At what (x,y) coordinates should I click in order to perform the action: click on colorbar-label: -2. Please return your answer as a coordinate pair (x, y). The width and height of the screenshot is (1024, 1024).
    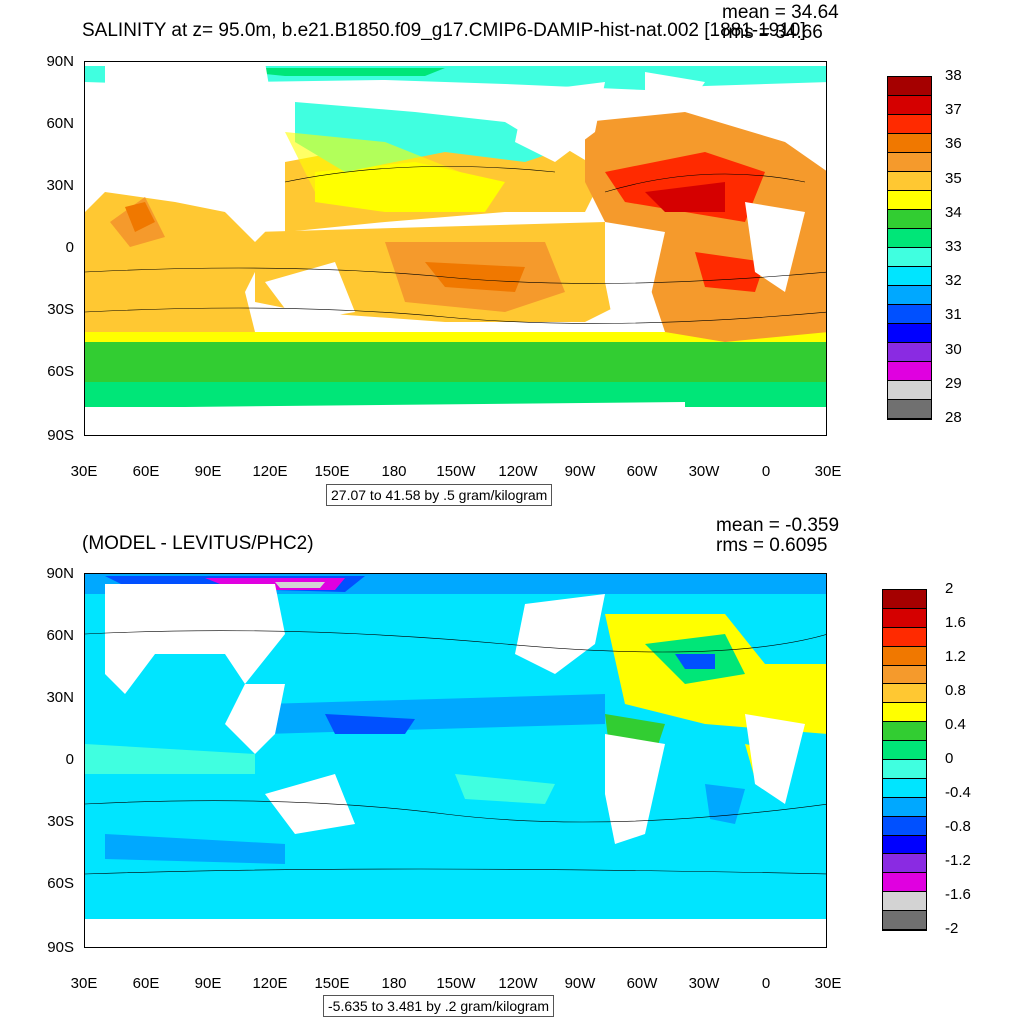
    Looking at the image, I should click on (952, 928).